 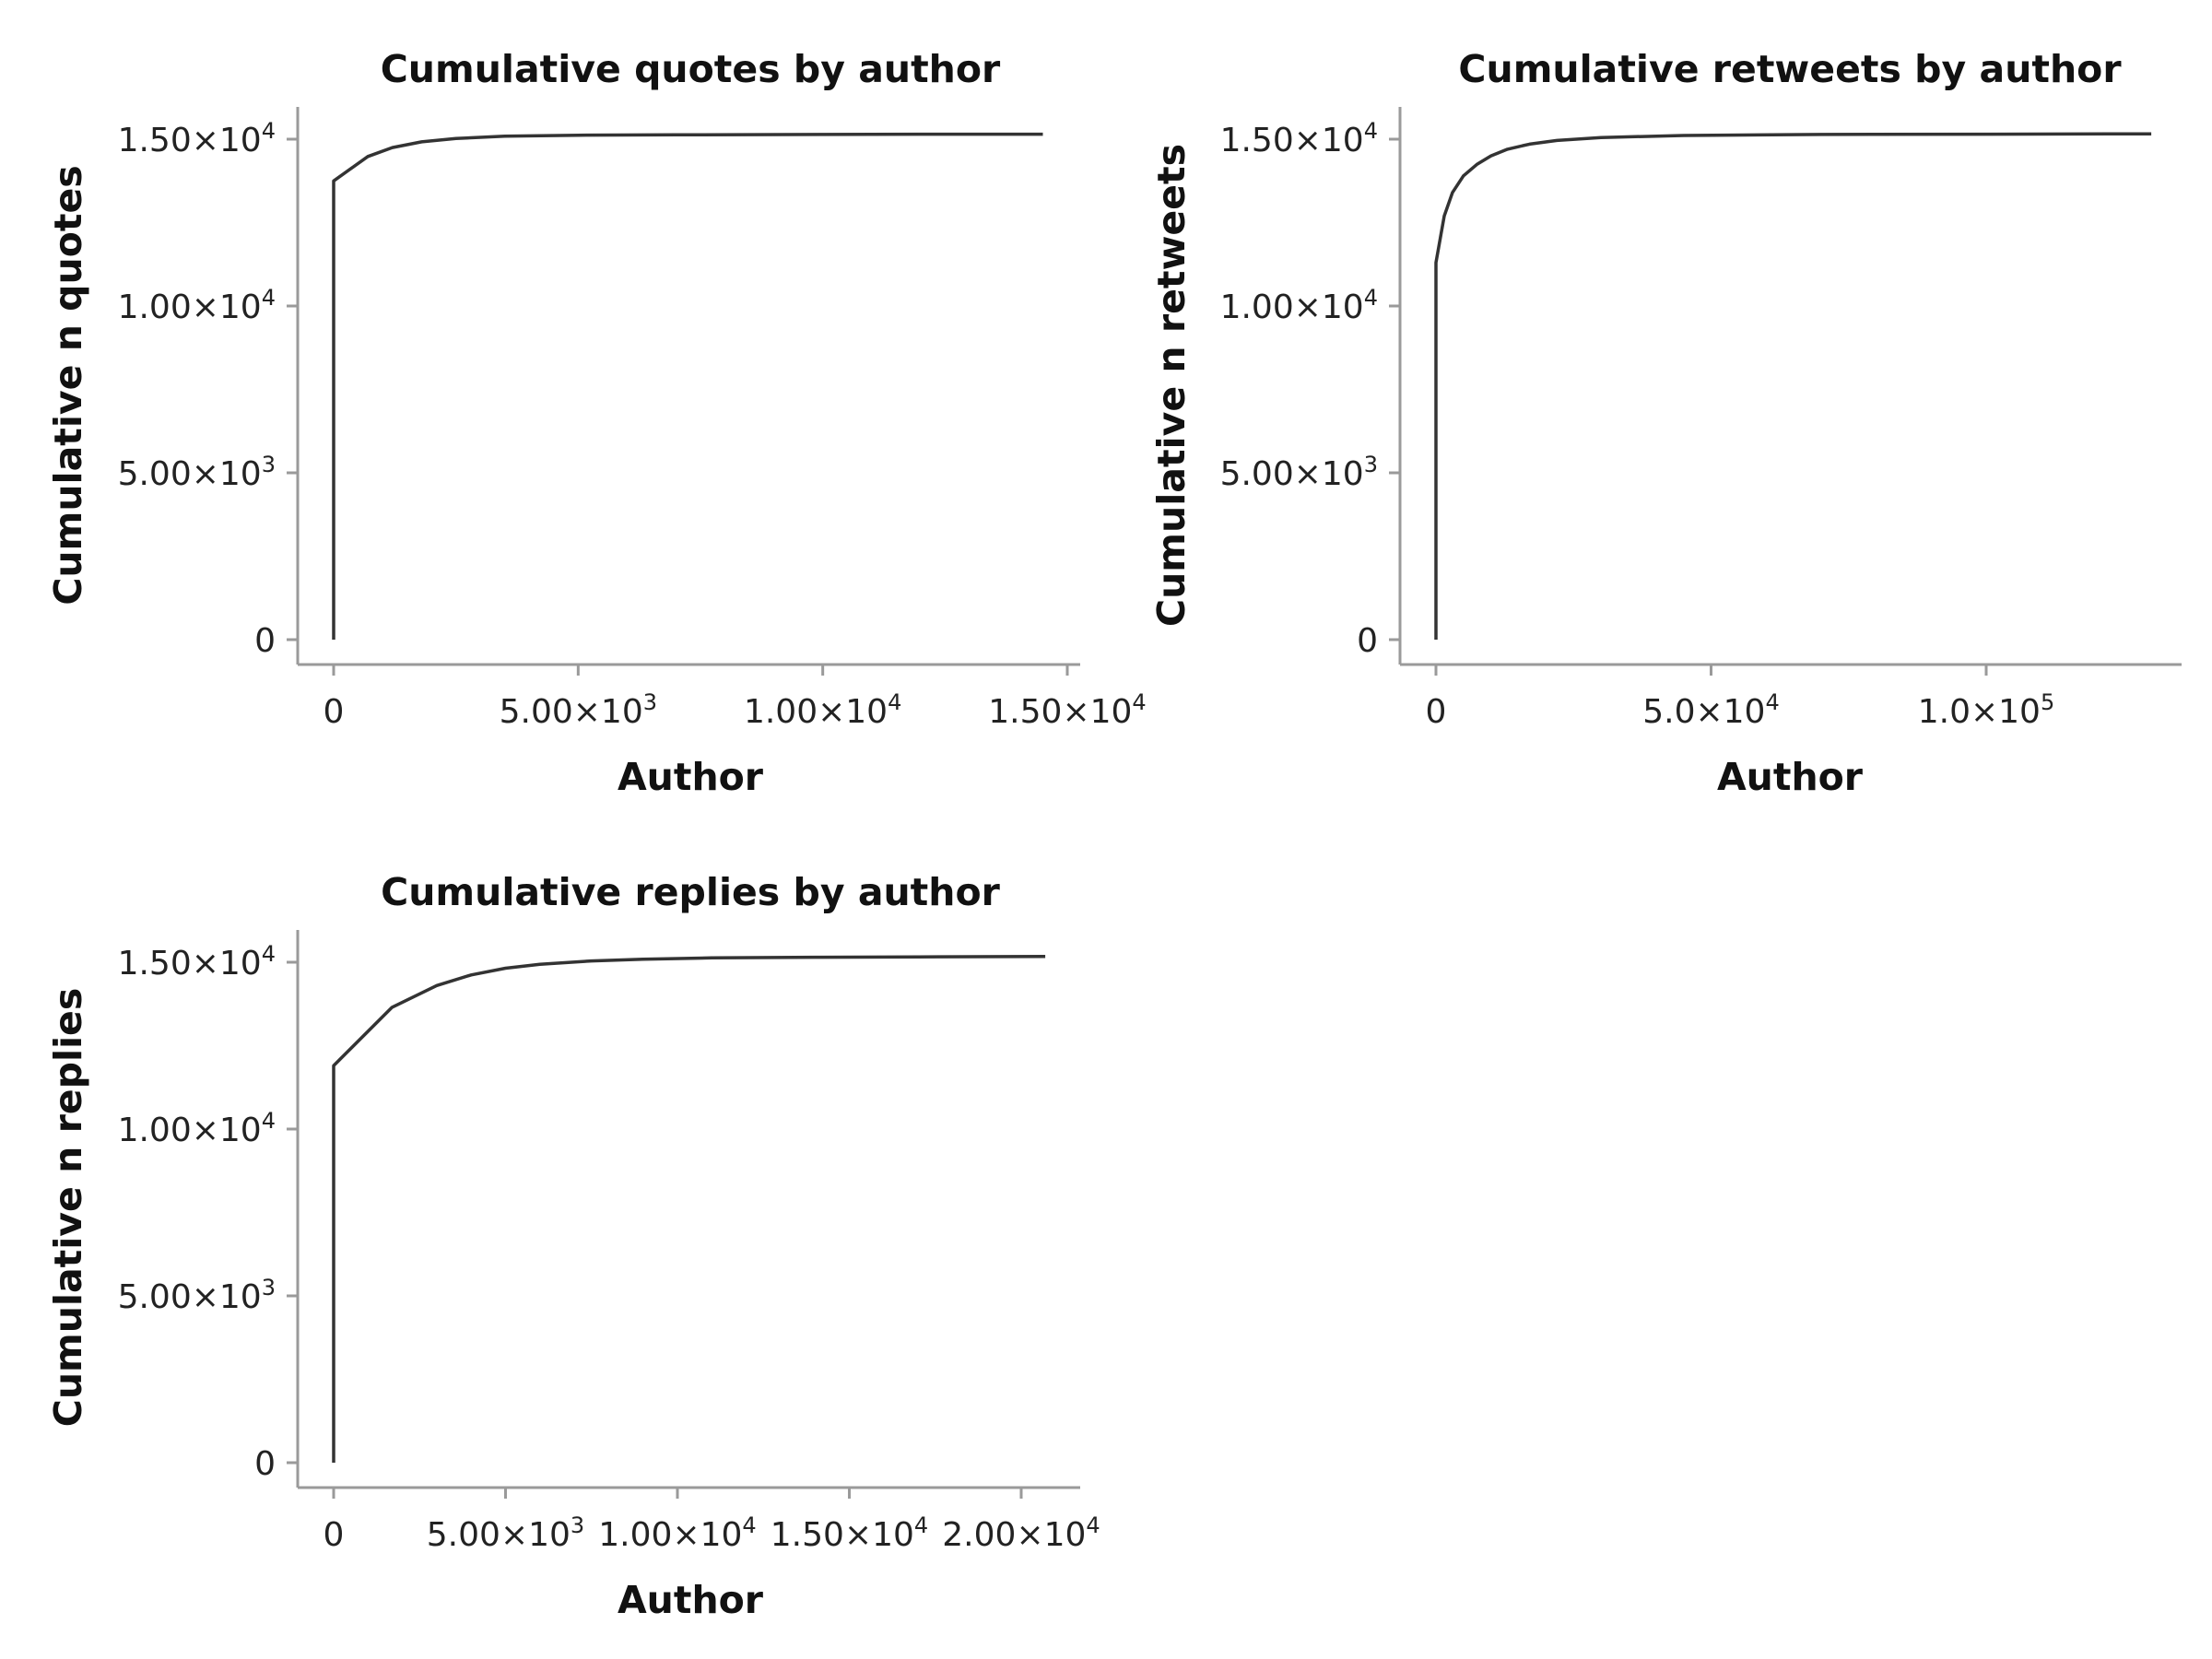 I want to click on x-tick-label: 1.0×10⁵, so click(x=1986, y=710).